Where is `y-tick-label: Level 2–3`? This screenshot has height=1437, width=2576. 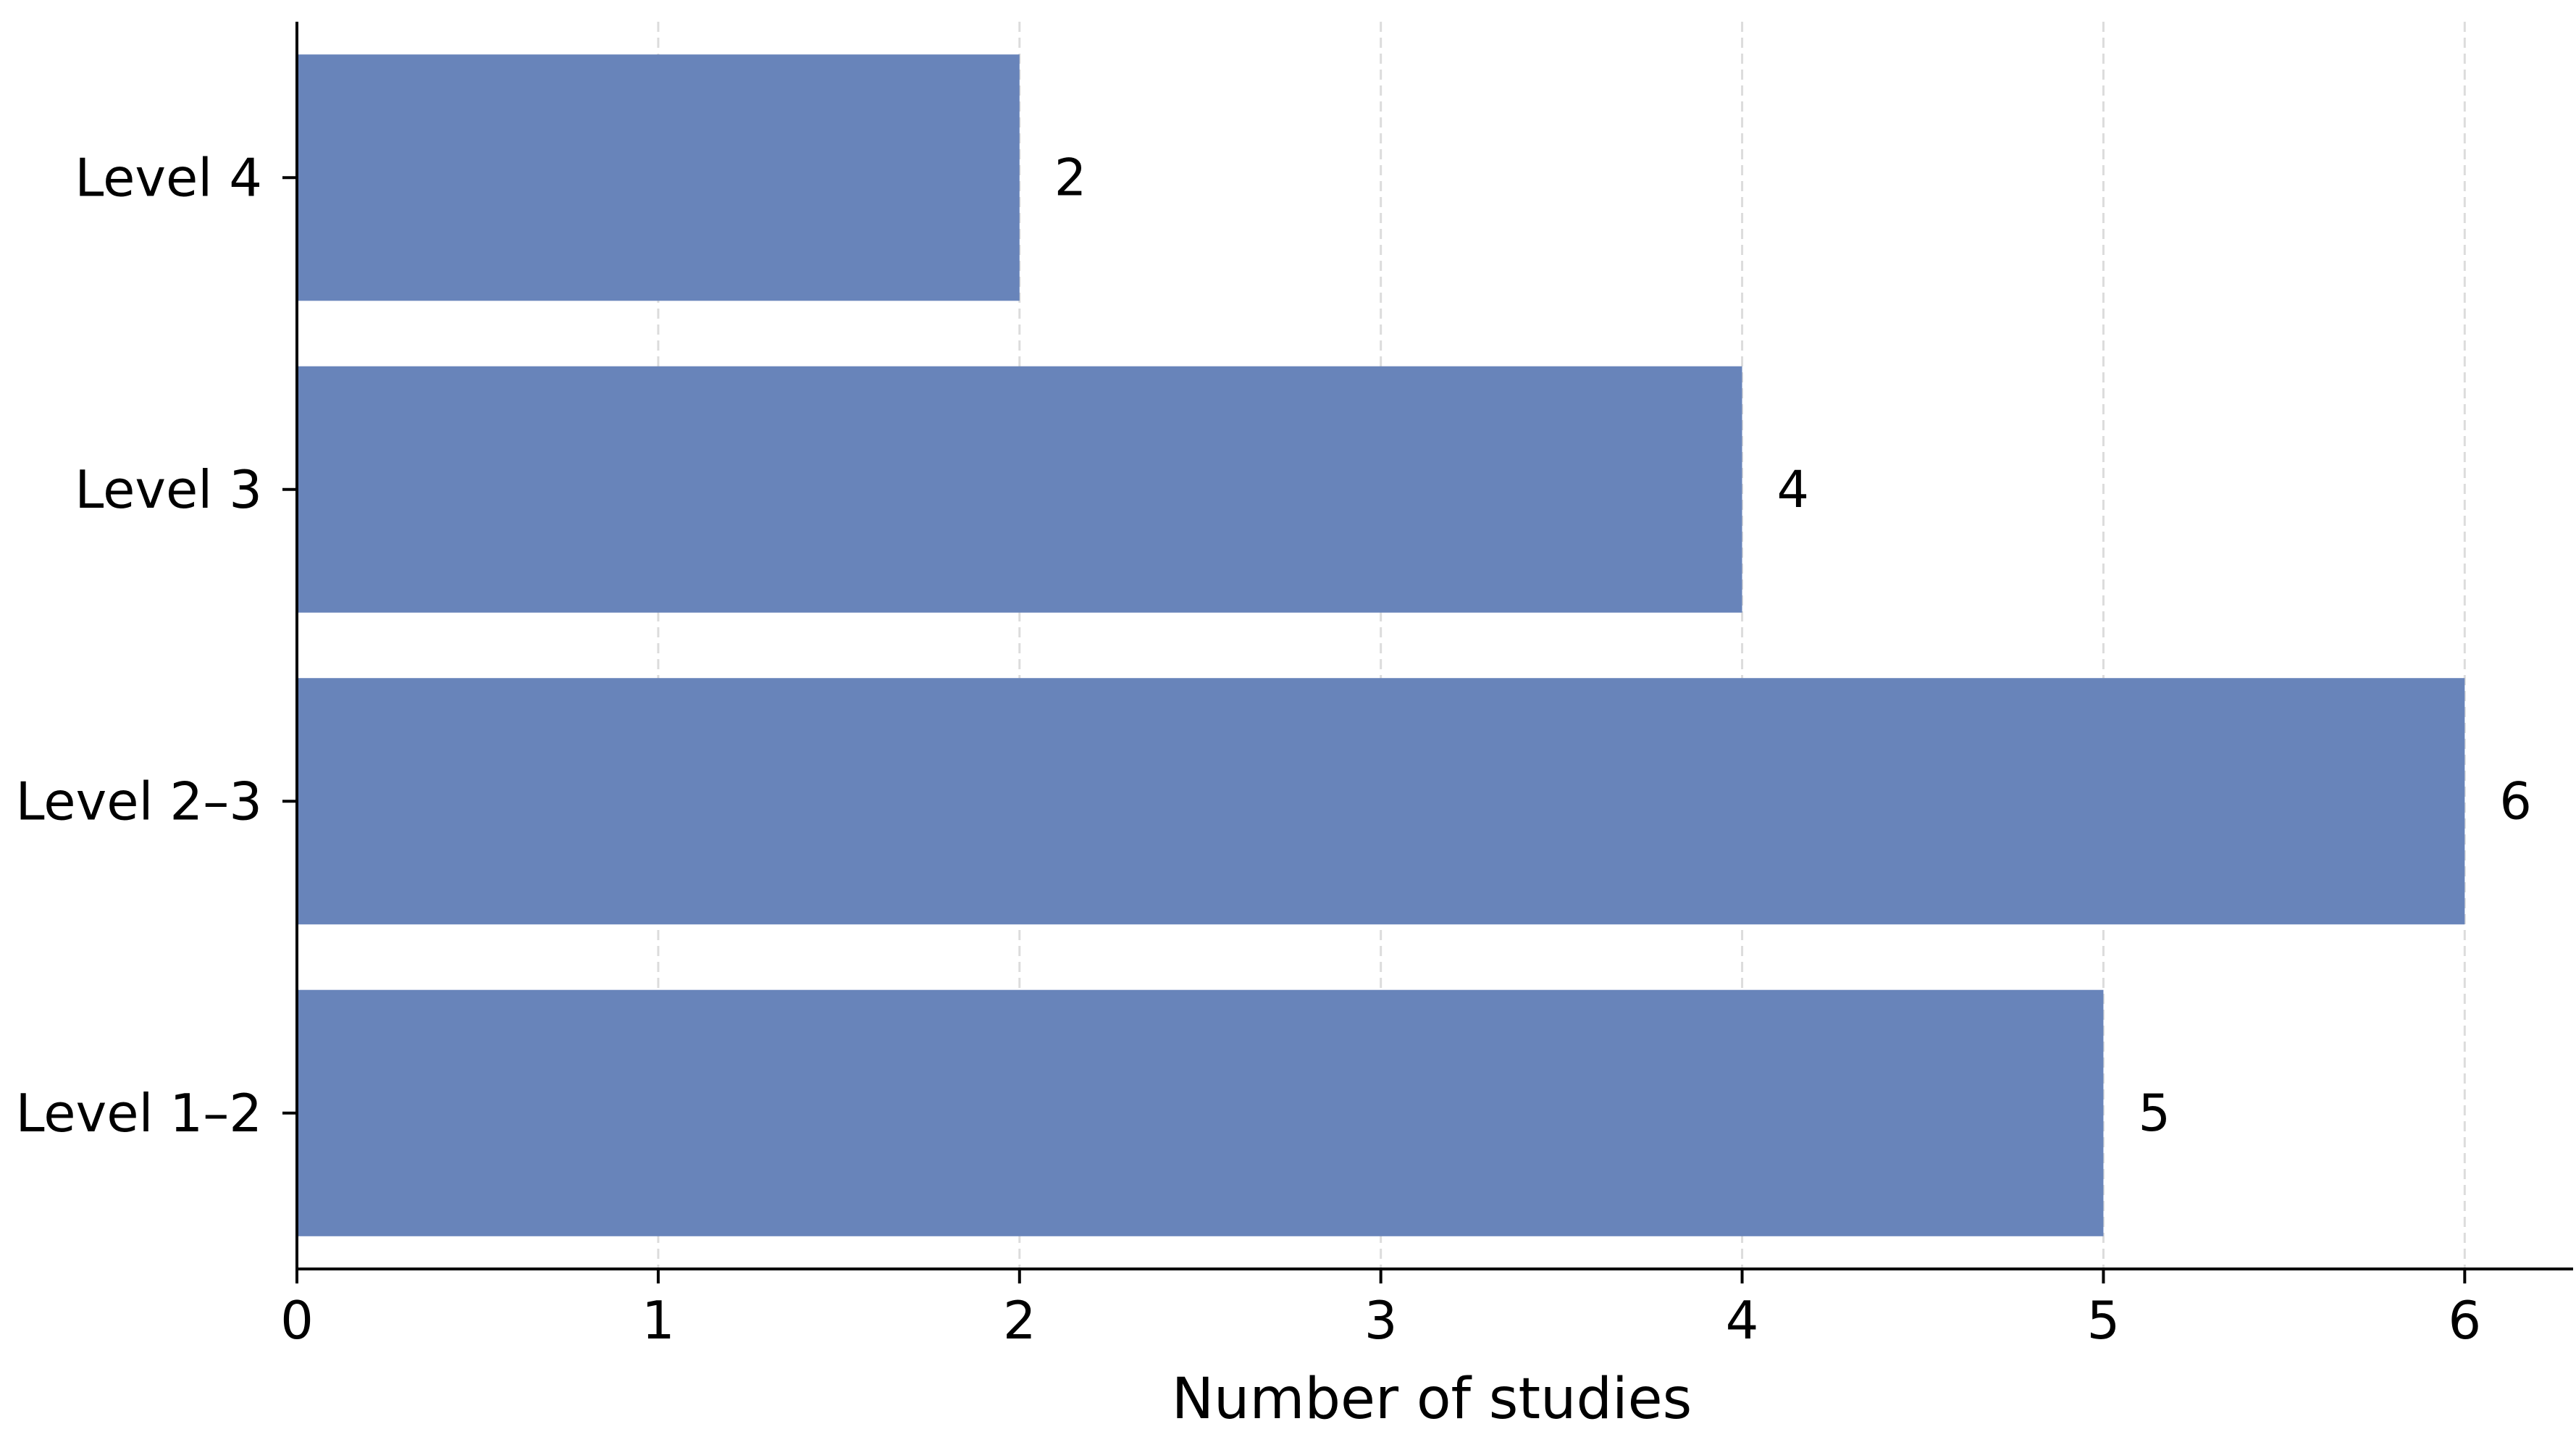 y-tick-label: Level 2–3 is located at coordinates (138, 801).